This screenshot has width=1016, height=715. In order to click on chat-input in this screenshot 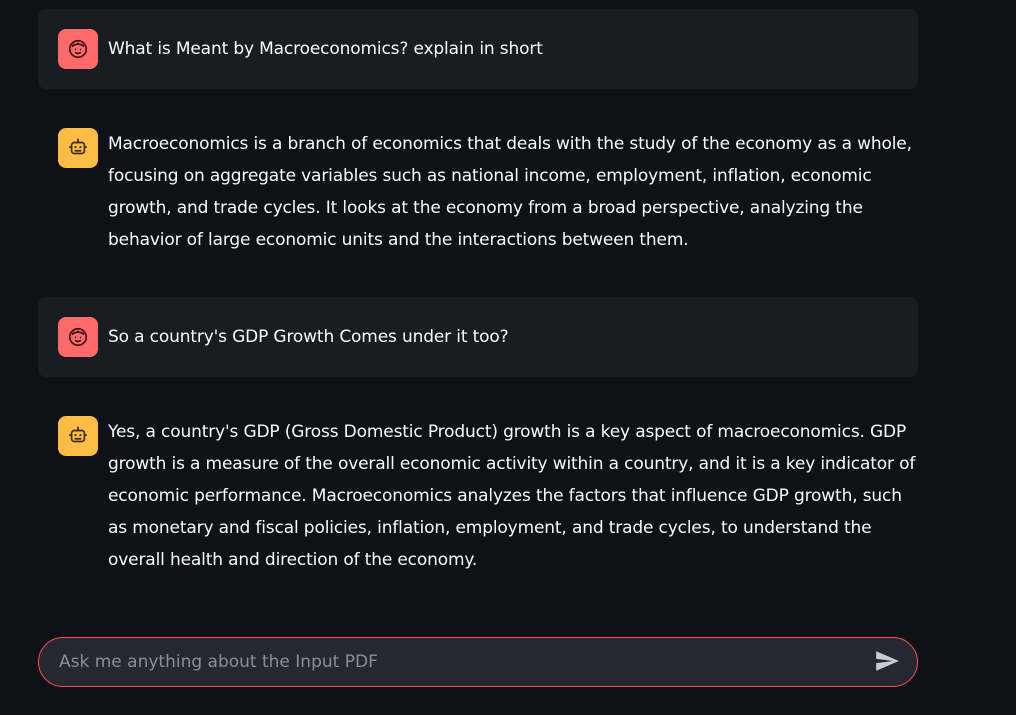, I will do `click(453, 662)`.